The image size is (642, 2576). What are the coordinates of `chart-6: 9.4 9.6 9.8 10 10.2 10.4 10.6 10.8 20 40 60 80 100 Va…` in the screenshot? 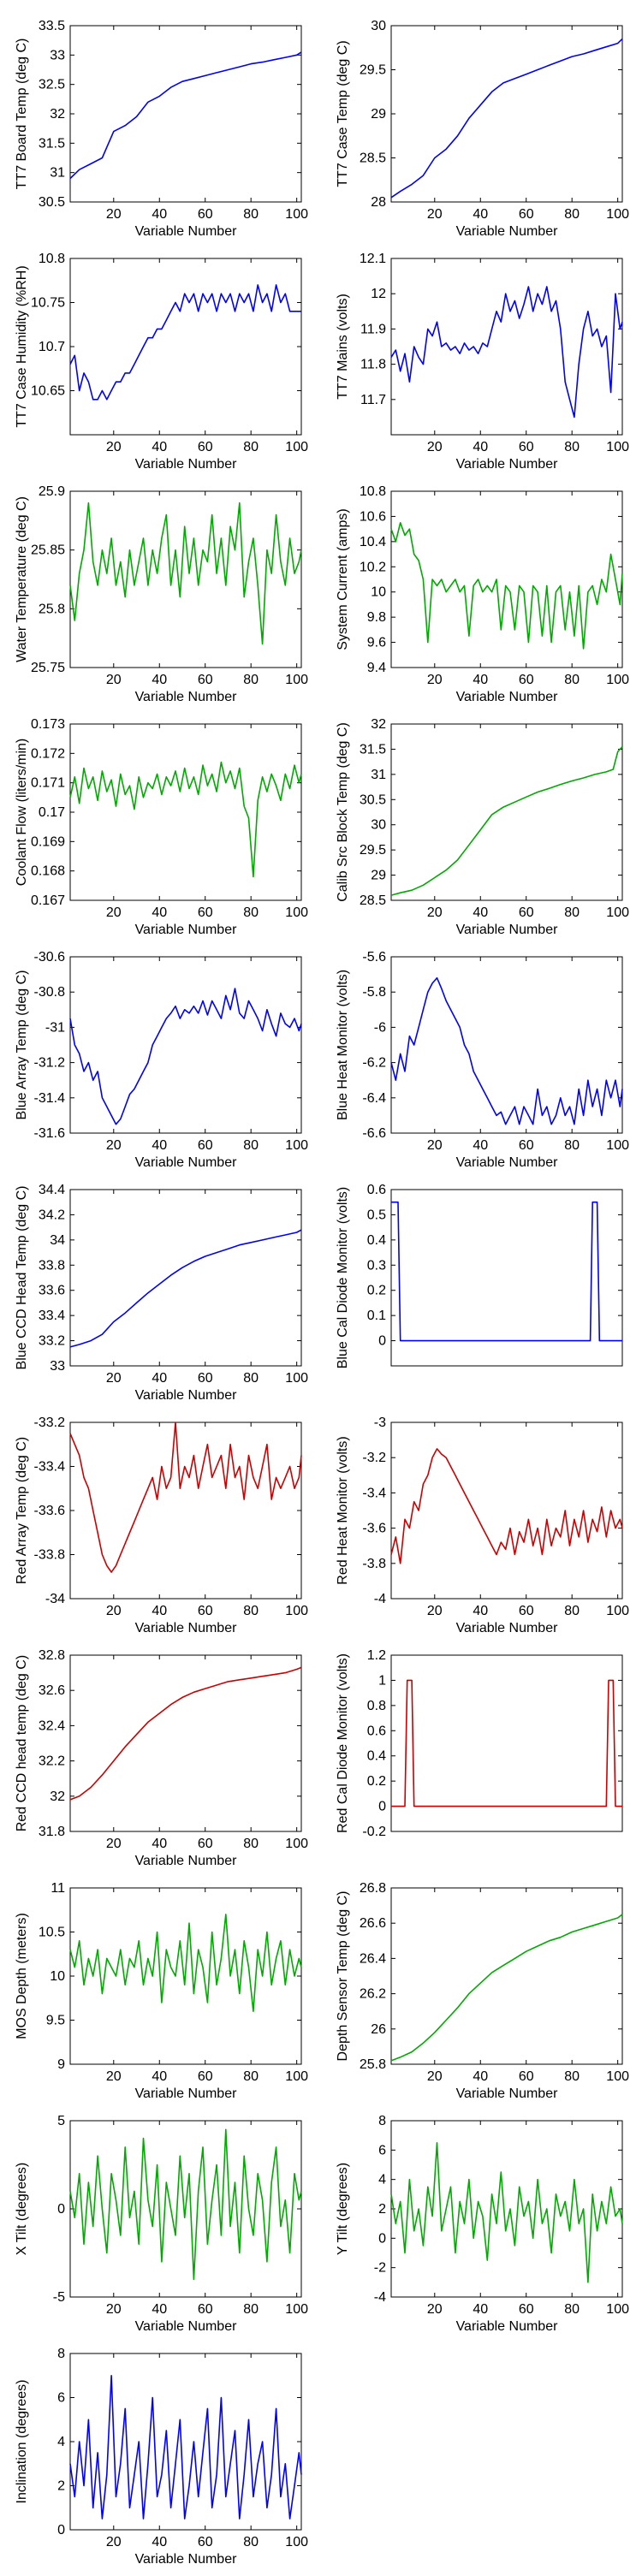 It's located at (482, 594).